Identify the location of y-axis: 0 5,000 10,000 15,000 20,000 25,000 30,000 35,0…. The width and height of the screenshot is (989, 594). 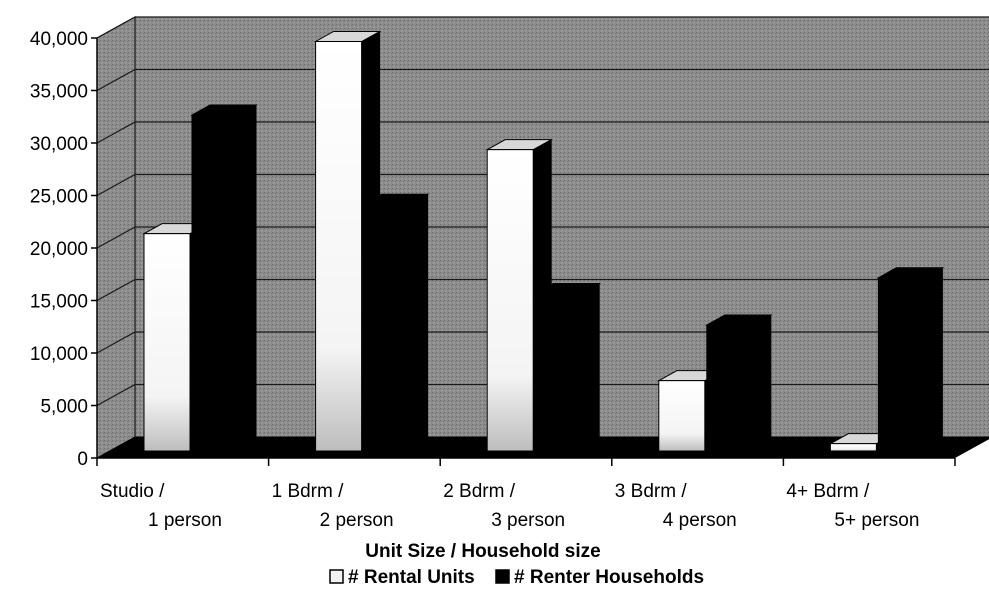
(64, 249).